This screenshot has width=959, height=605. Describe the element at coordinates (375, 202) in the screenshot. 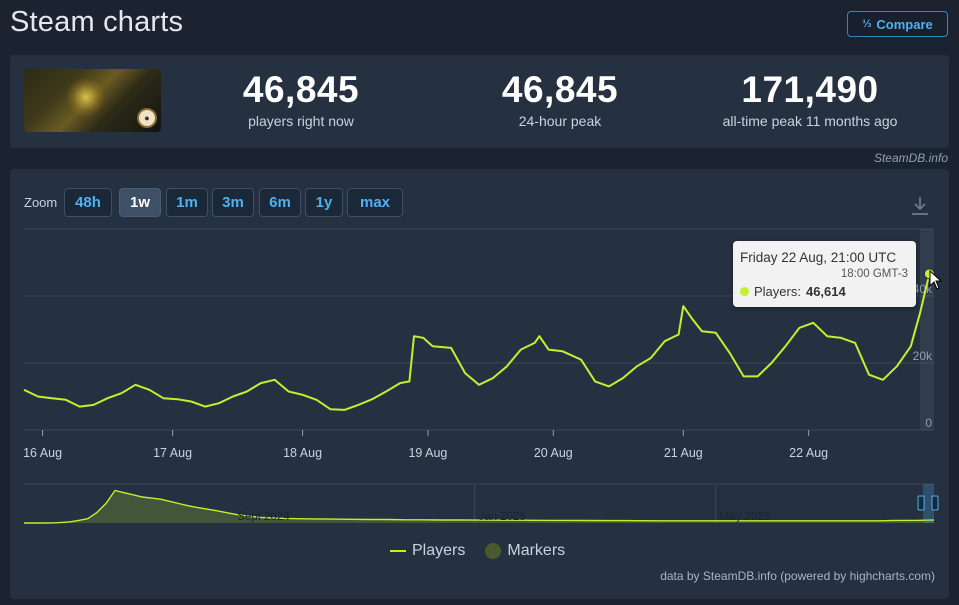

I see `zoom-button-max: max` at that location.